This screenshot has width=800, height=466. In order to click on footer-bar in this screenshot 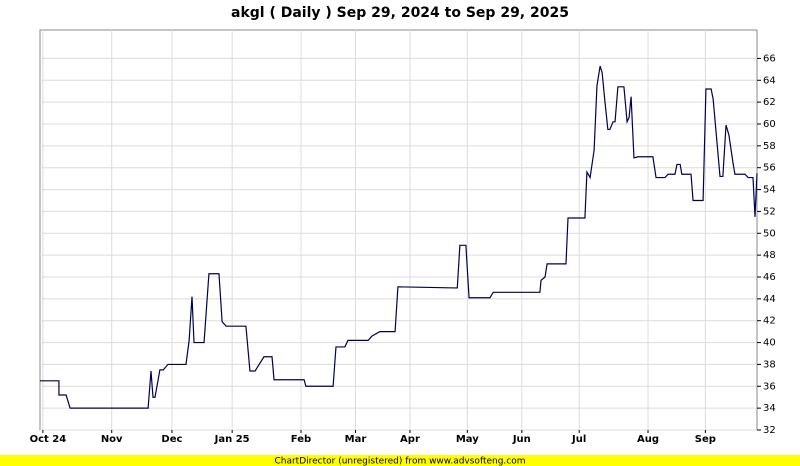, I will do `click(400, 460)`.